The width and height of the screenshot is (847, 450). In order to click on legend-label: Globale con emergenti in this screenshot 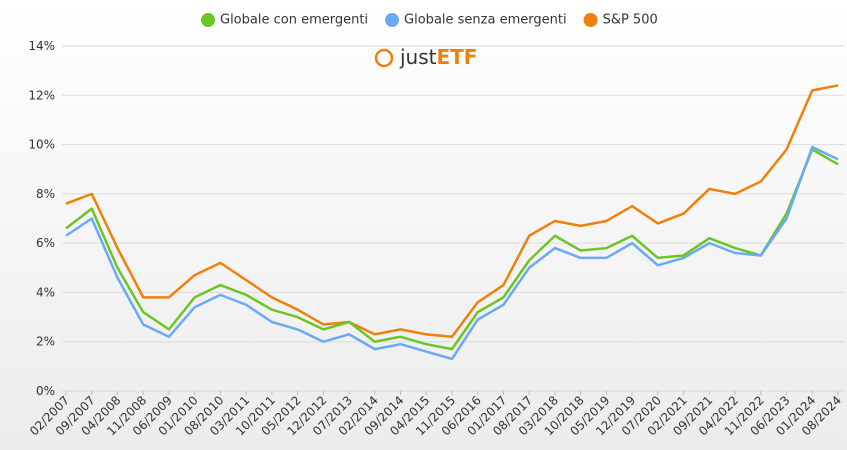, I will do `click(294, 20)`.